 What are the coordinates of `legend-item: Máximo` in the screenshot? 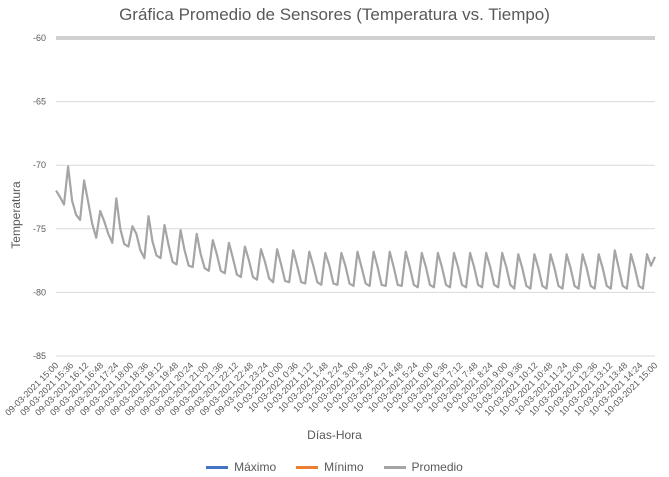 It's located at (241, 467).